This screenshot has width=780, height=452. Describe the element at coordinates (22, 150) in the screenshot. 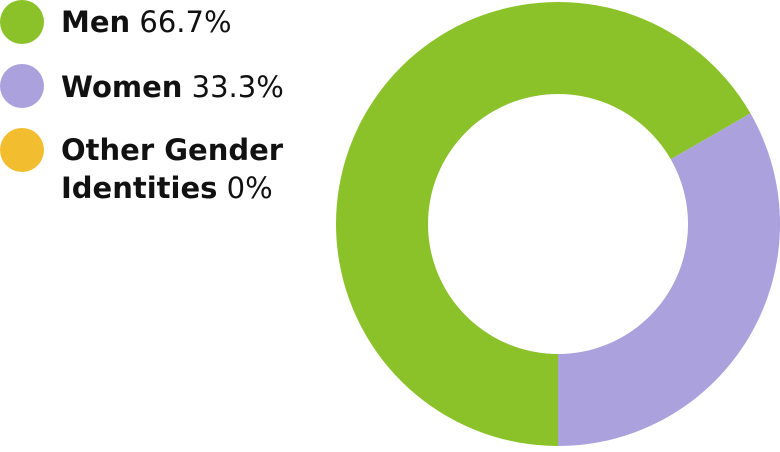

I see `legend-swatch-other` at that location.